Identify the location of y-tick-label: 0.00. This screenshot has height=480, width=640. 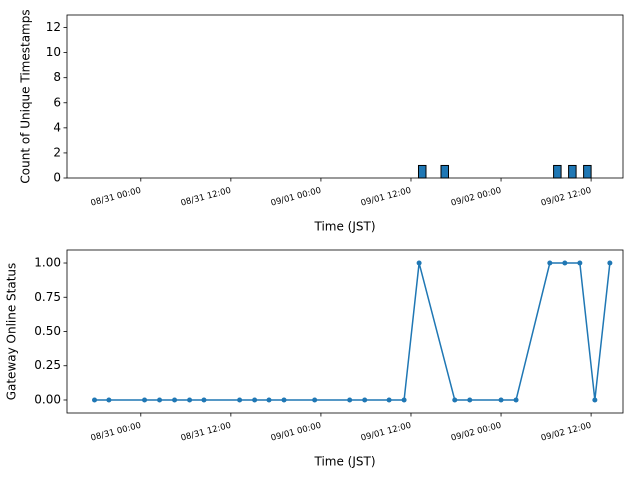
(47, 399).